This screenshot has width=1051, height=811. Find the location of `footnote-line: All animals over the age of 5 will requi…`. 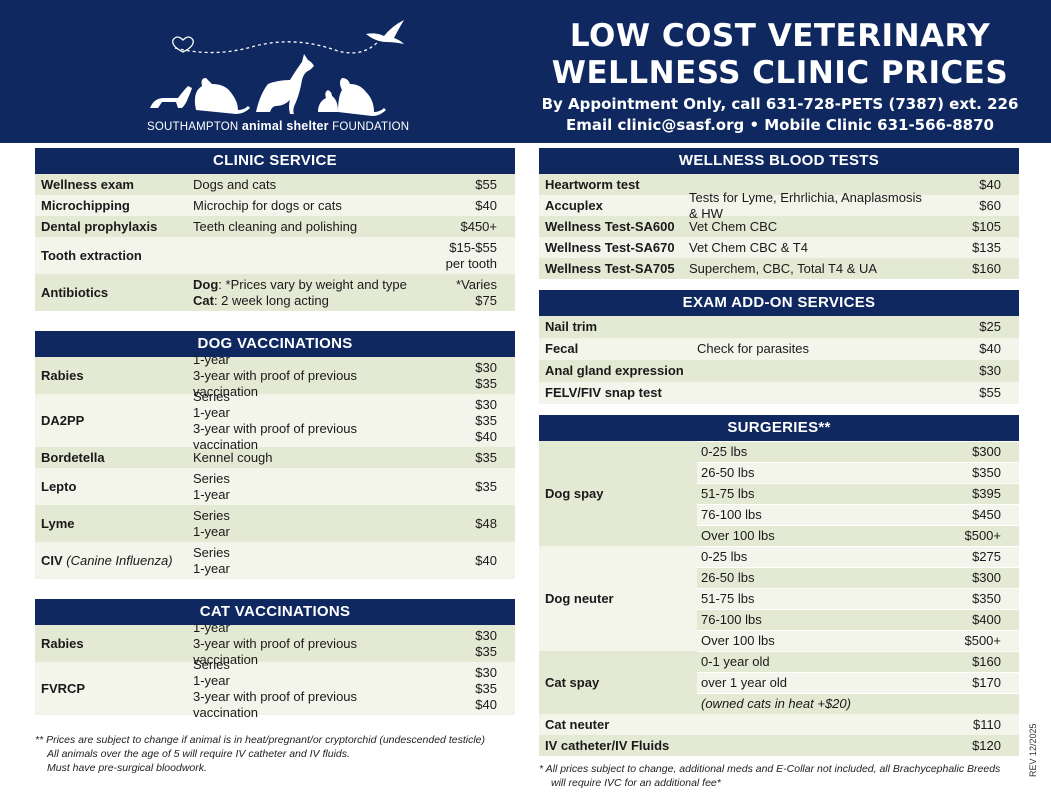

footnote-line: All animals over the age of 5 will requi… is located at coordinates (198, 754).